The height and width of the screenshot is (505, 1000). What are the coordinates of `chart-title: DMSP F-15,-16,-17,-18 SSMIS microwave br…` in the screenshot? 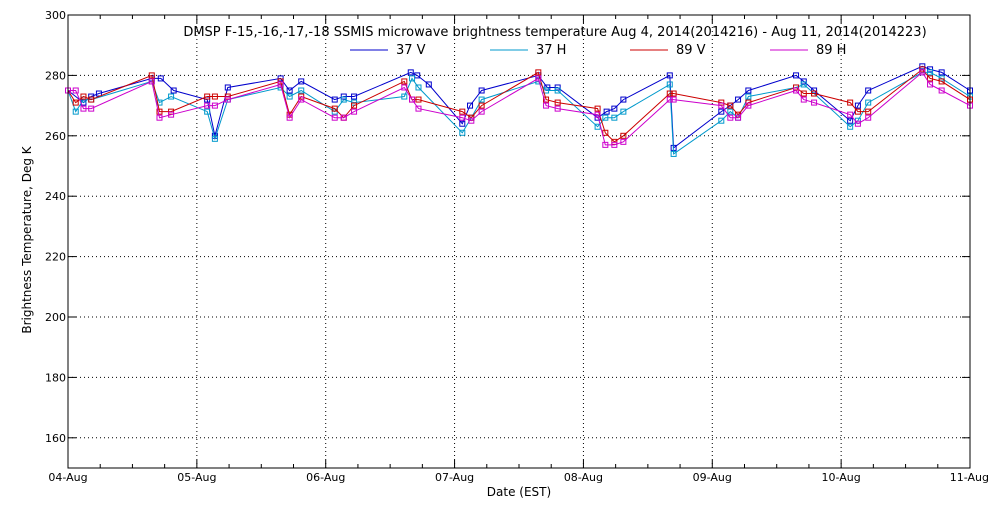 It's located at (554, 32).